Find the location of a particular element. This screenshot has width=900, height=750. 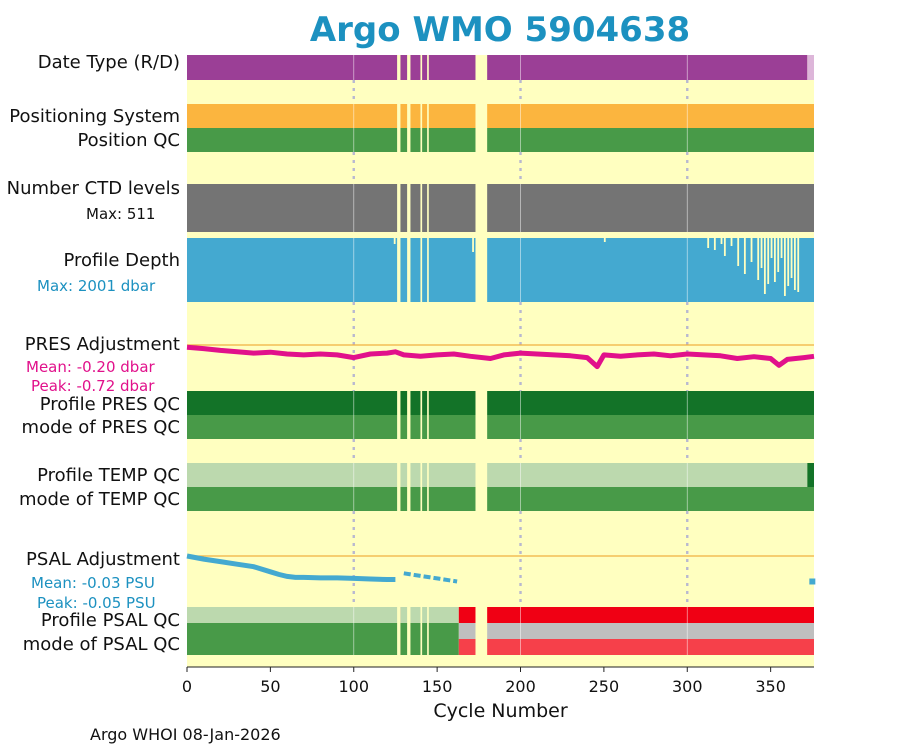

label-profile-temp-qc: Profile TEMP QC is located at coordinates (108, 475).